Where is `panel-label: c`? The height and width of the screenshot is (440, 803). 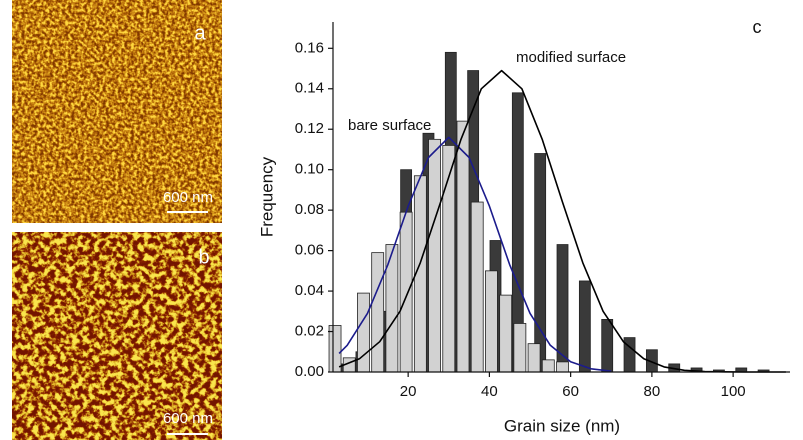
panel-label: c is located at coordinates (757, 27).